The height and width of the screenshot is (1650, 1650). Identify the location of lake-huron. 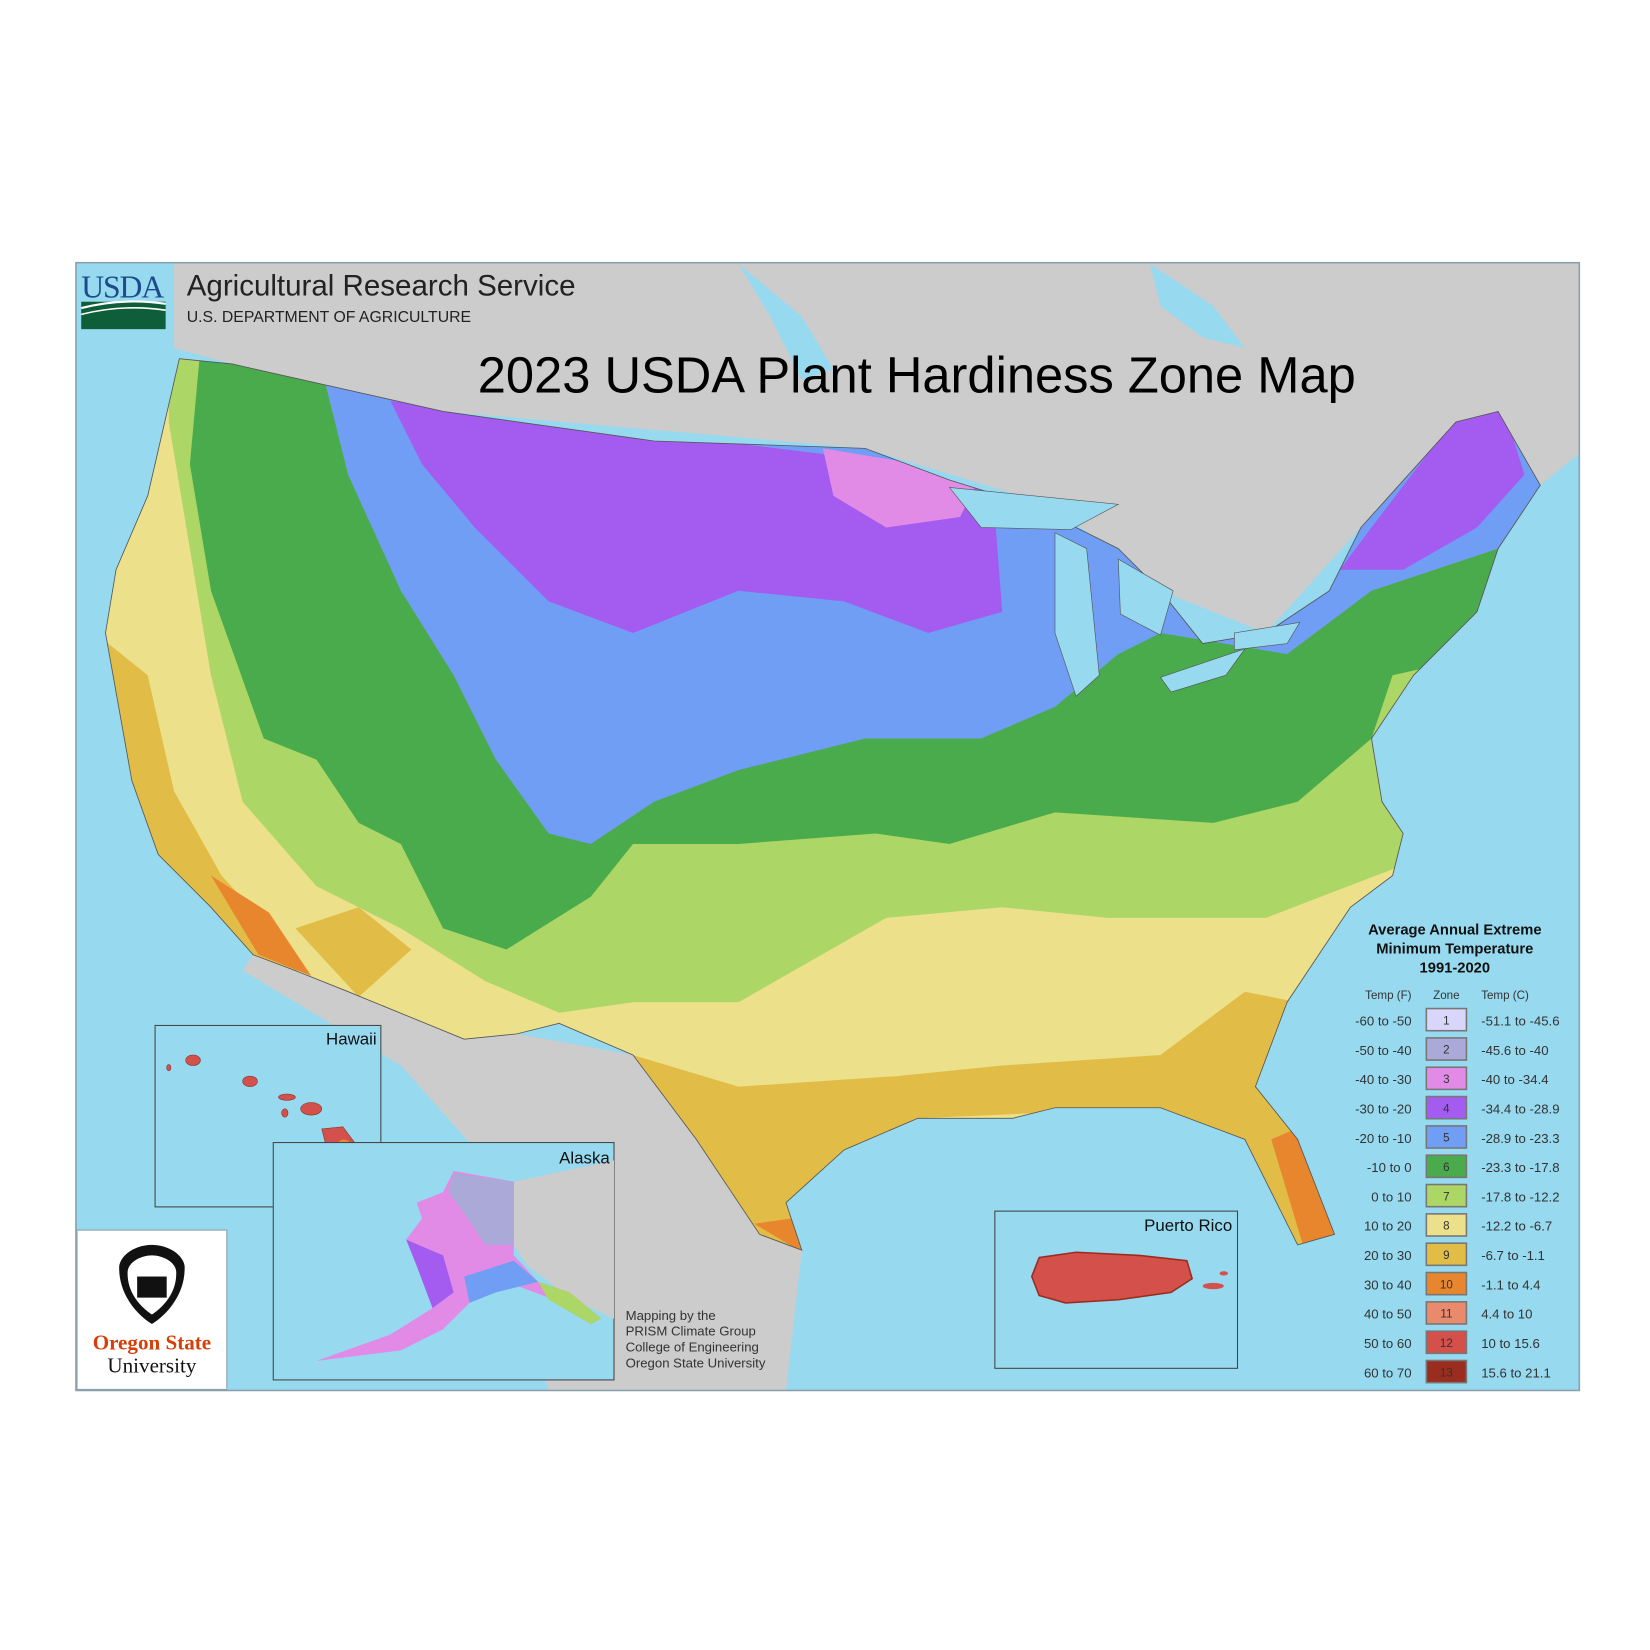
(1145, 597).